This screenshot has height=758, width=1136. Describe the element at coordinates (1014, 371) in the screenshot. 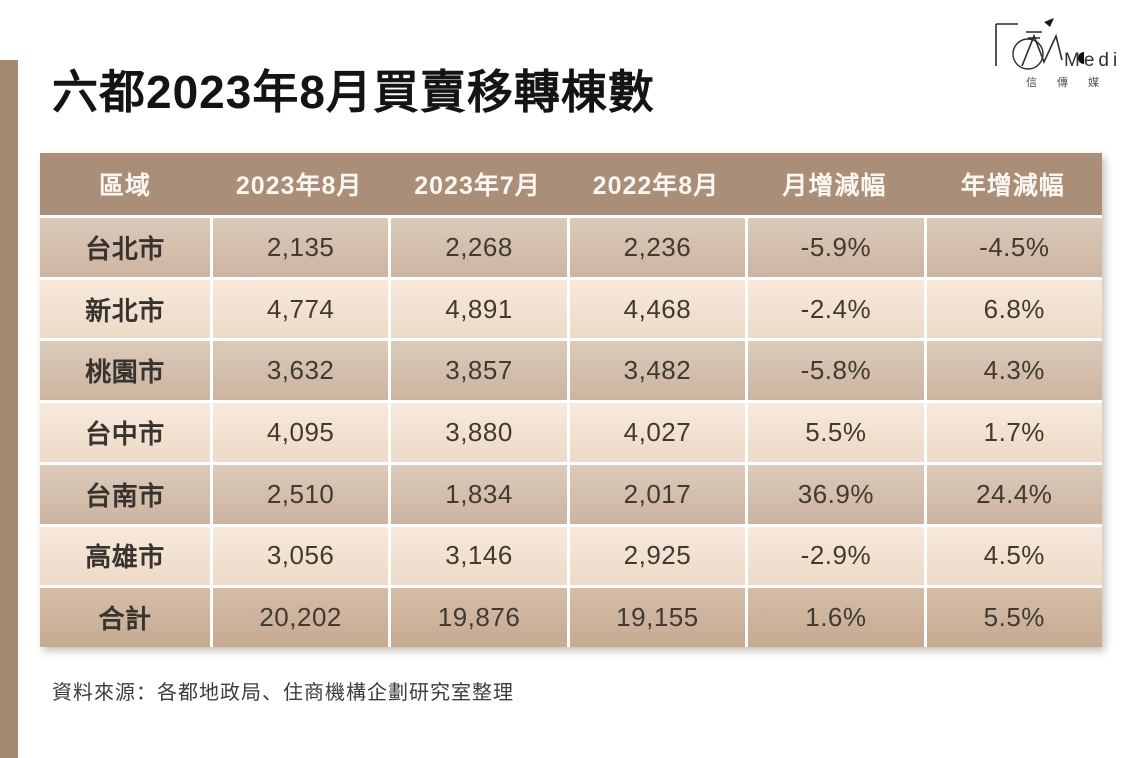

I see `cell-value: 4.3%` at that location.